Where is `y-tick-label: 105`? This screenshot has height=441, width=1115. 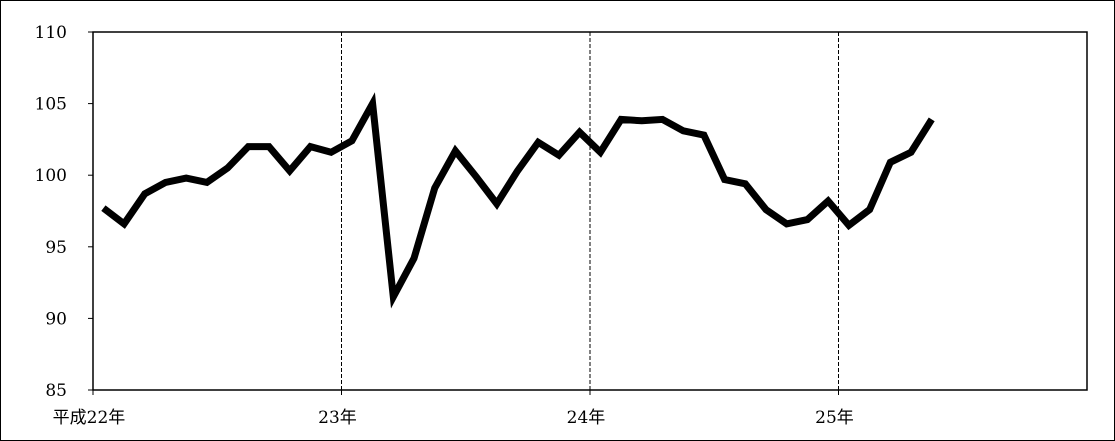
y-tick-label: 105 is located at coordinates (51, 105).